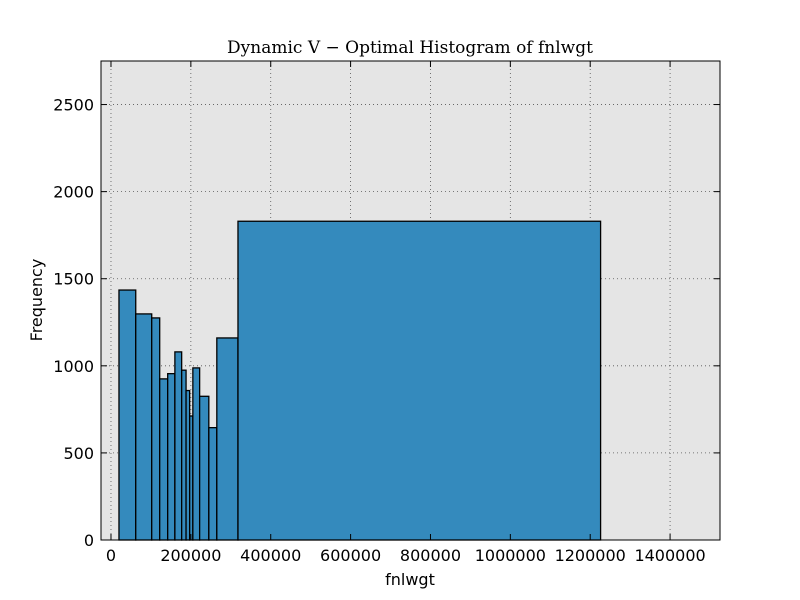  Describe the element at coordinates (590, 555) in the screenshot. I see `x-tick-label: 1200000` at that location.